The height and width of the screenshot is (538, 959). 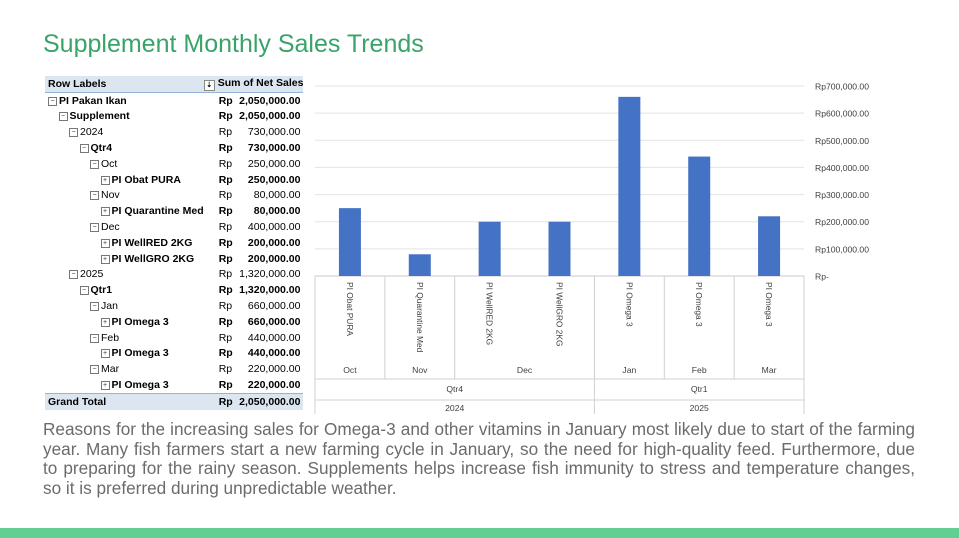 I want to click on x-tick-label: PI Omega 3, so click(x=629, y=304).